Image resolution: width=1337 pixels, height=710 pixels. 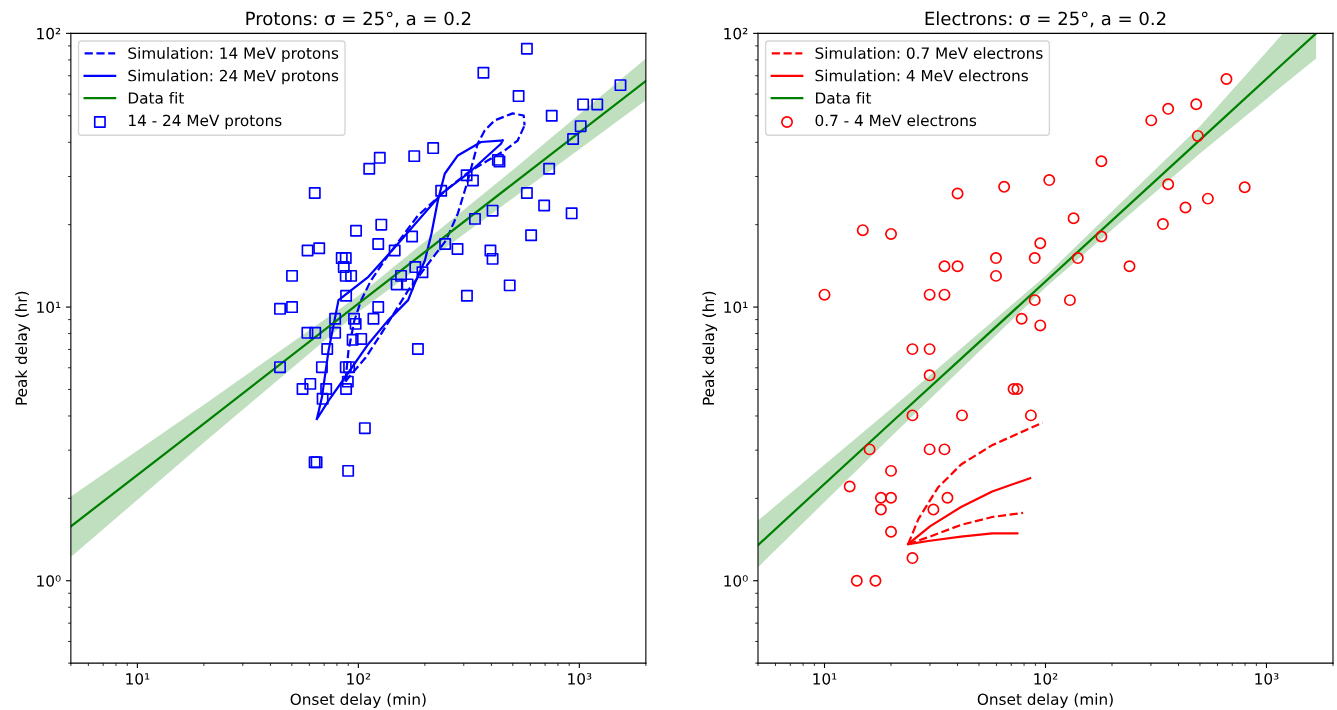 I want to click on legend-label: 0.7 - 4 MeV electrons, so click(x=896, y=120).